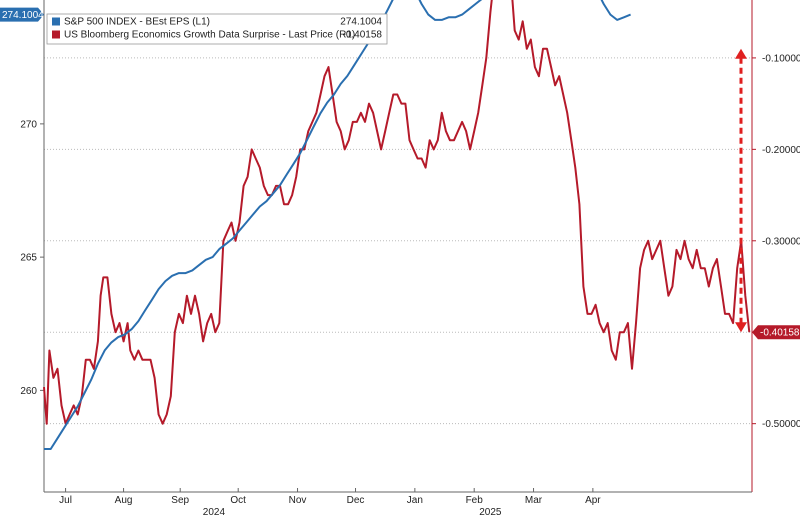 This screenshot has width=800, height=517. I want to click on left-tick-label: 260, so click(28, 391).